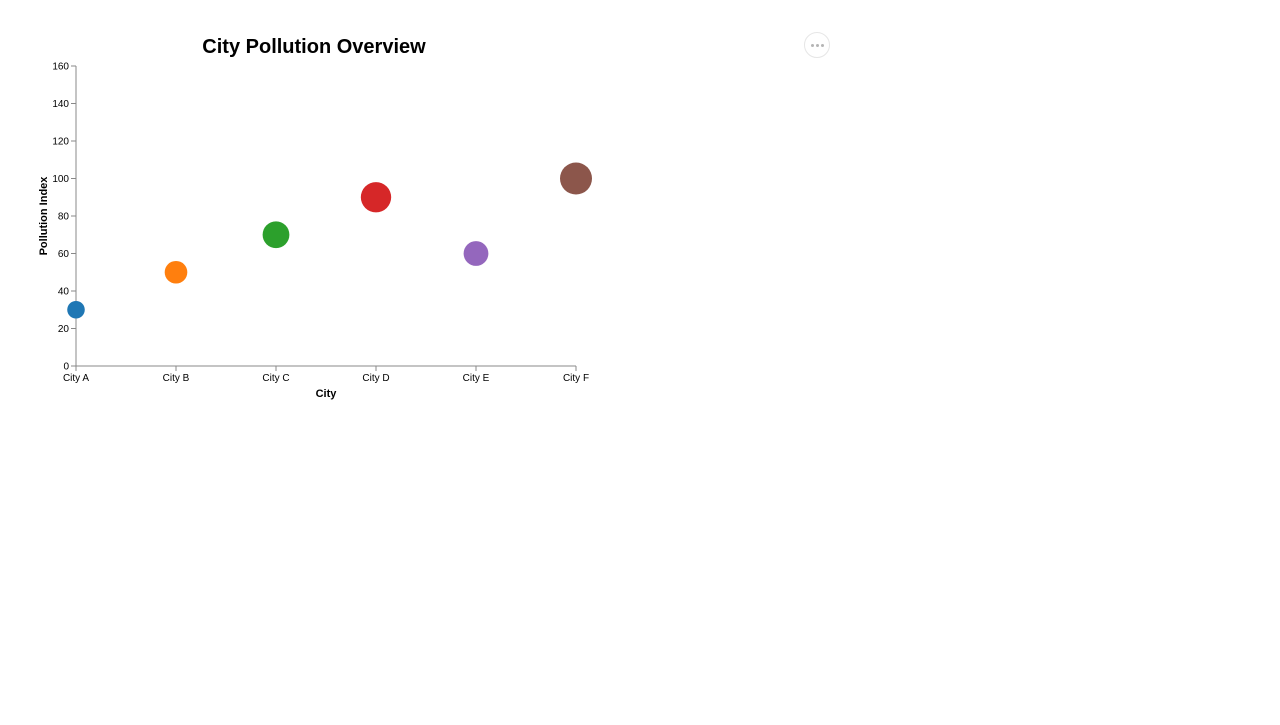 Image resolution: width=1280 pixels, height=725 pixels. What do you see at coordinates (326, 374) in the screenshot?
I see `x-axis: City A City B City C City D City E City F` at bounding box center [326, 374].